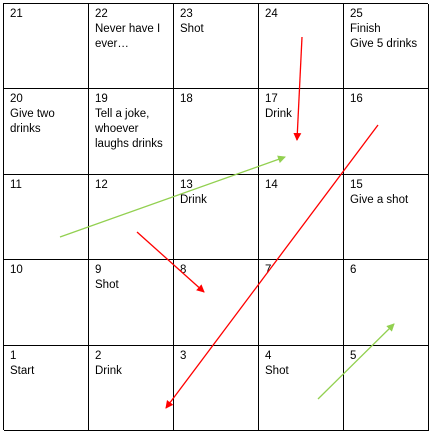 This screenshot has width=432, height=435. What do you see at coordinates (129, 129) in the screenshot?
I see `square-instruction: Tell a joke, whoever laughs drinks` at bounding box center [129, 129].